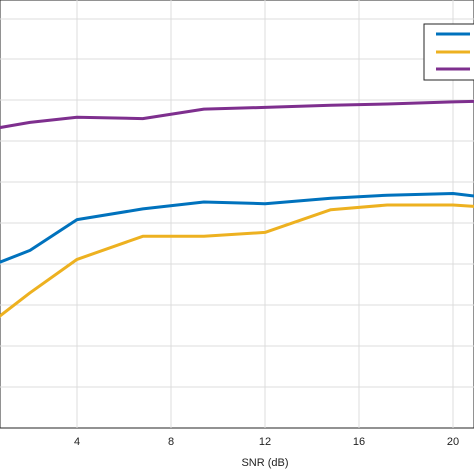 The height and width of the screenshot is (474, 474). I want to click on x-tick-labels: 4 8 12 16 20, so click(266, 442).